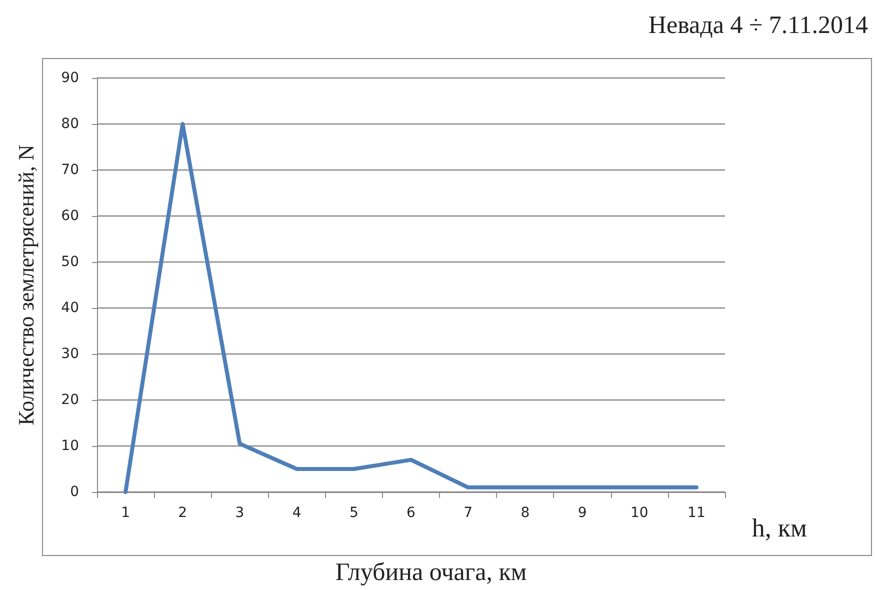 The height and width of the screenshot is (590, 875). I want to click on x-axis-title: Глубина очага, км, so click(431, 572).